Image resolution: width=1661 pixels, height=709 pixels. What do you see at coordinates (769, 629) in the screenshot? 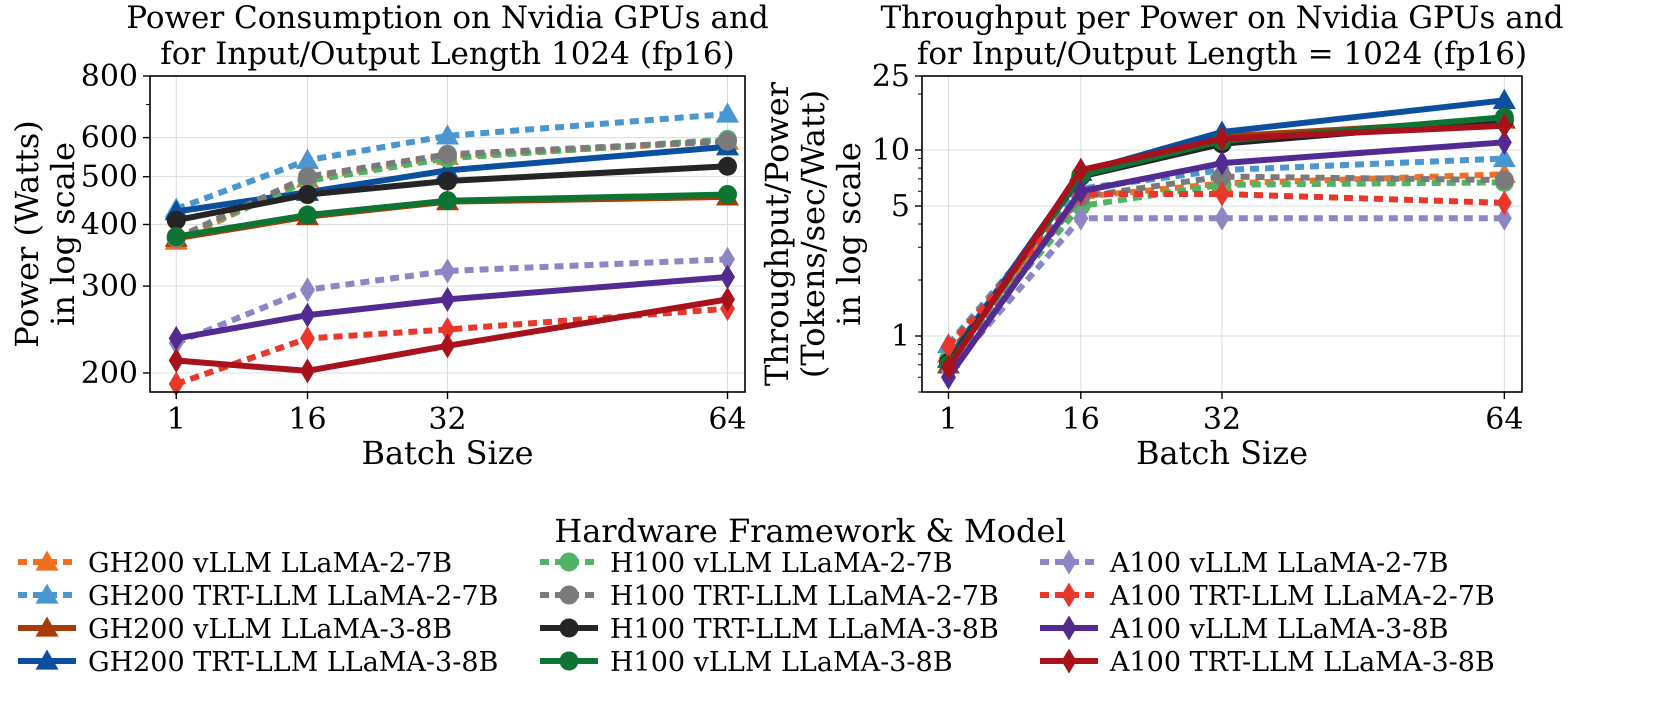
I see `legend-item: H100 TRT-LLM LLaMA-3-8B` at bounding box center [769, 629].